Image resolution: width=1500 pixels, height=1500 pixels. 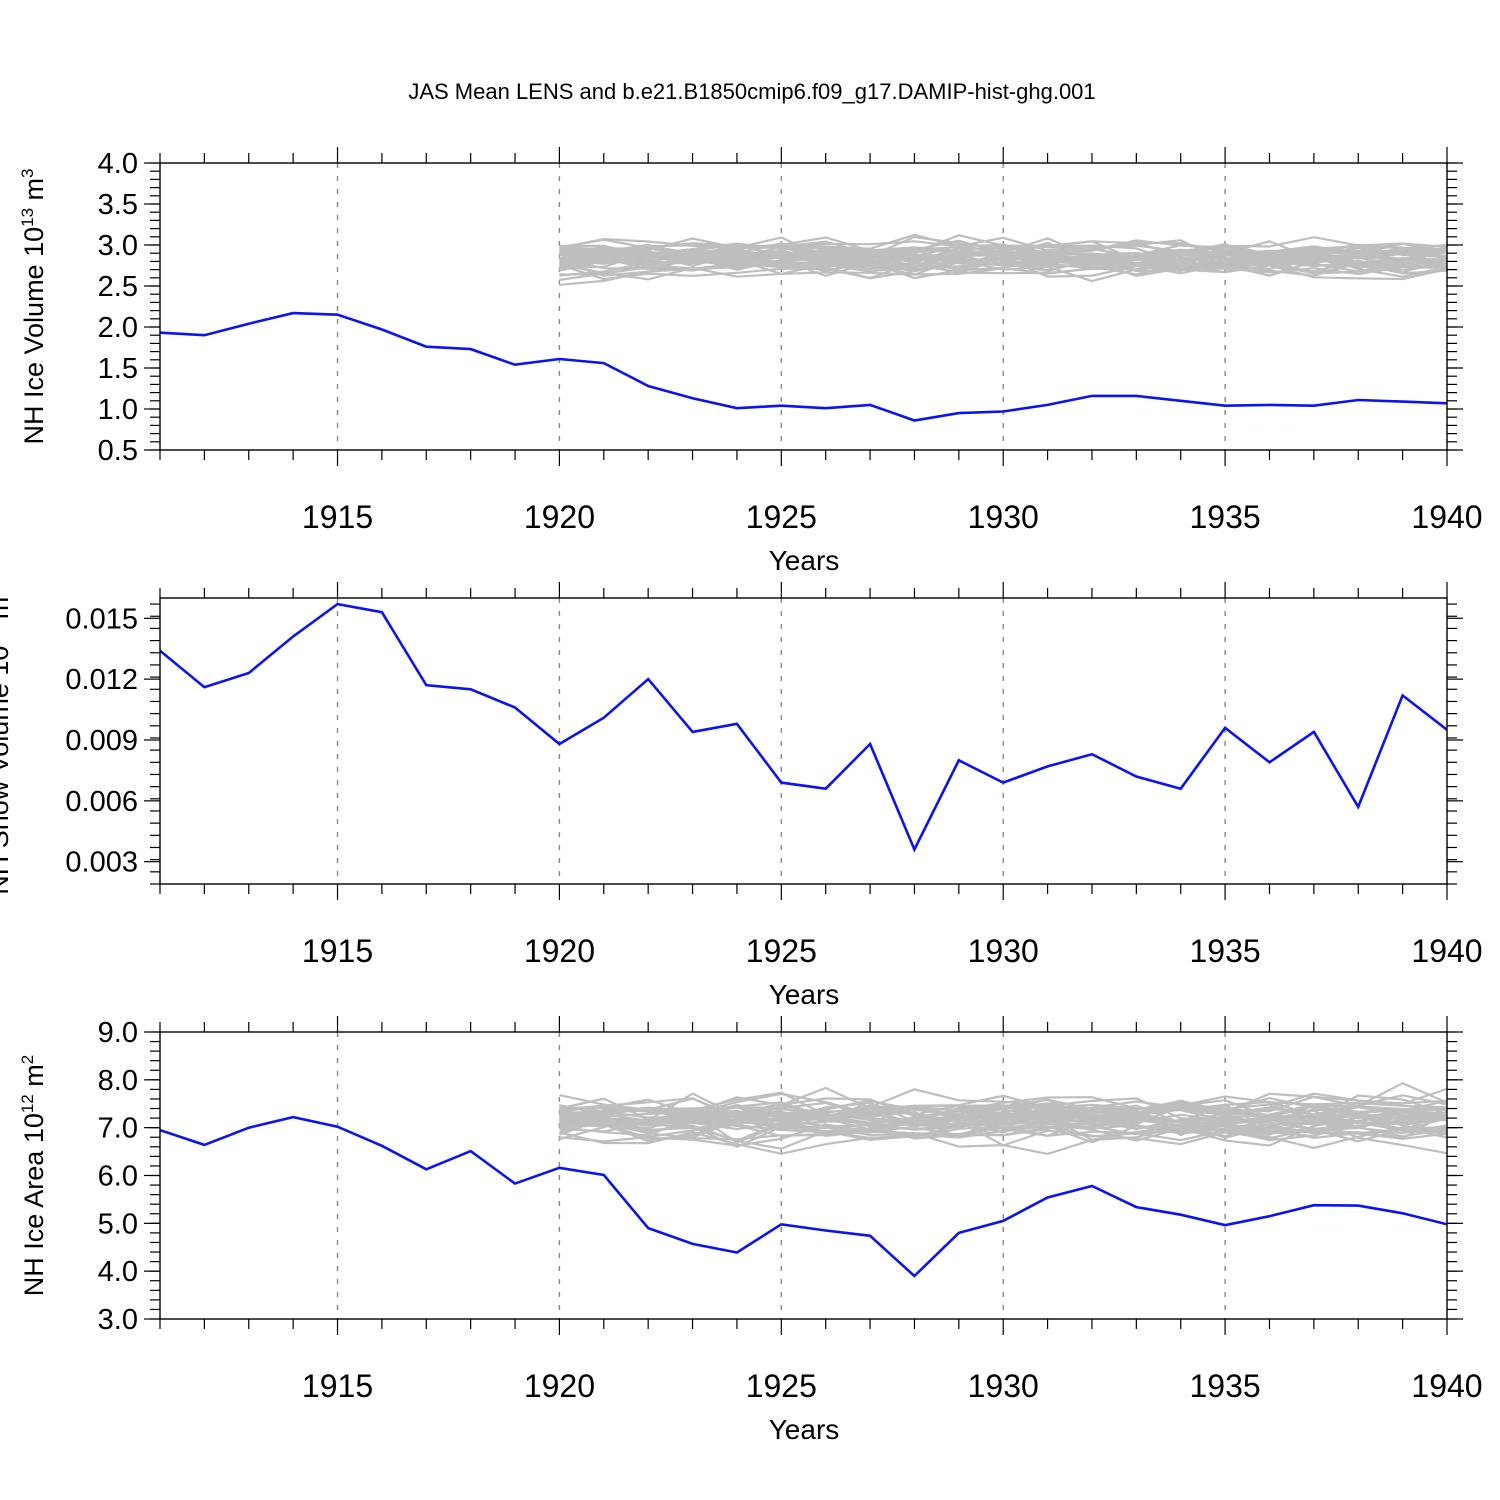 What do you see at coordinates (118, 1081) in the screenshot?
I see `y-tick-label: 8.0` at bounding box center [118, 1081].